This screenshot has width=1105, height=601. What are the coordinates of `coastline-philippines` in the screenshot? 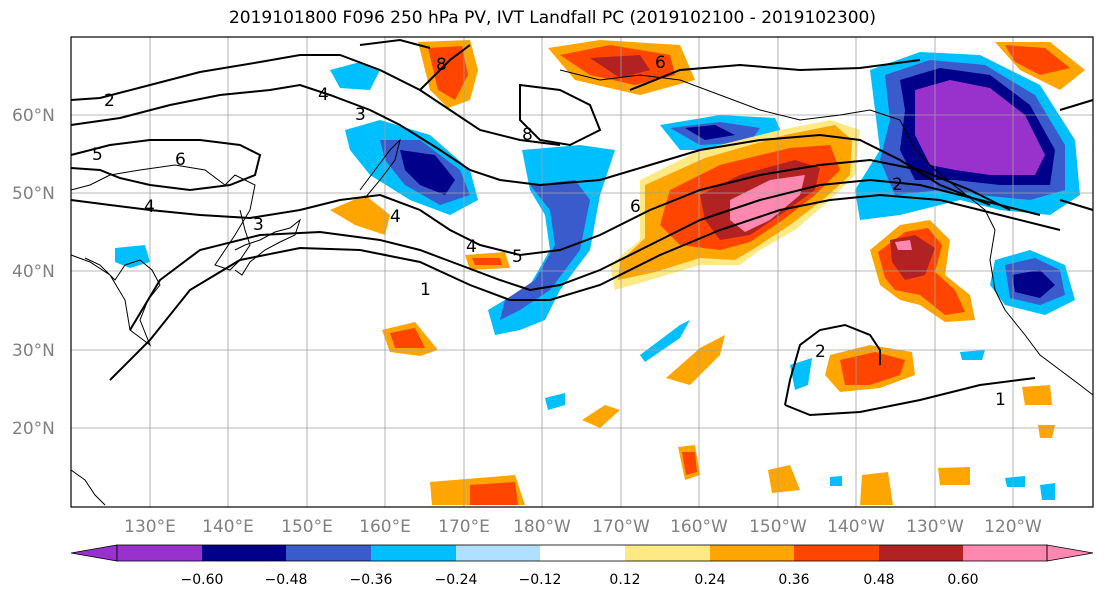 It's located at (88, 487).